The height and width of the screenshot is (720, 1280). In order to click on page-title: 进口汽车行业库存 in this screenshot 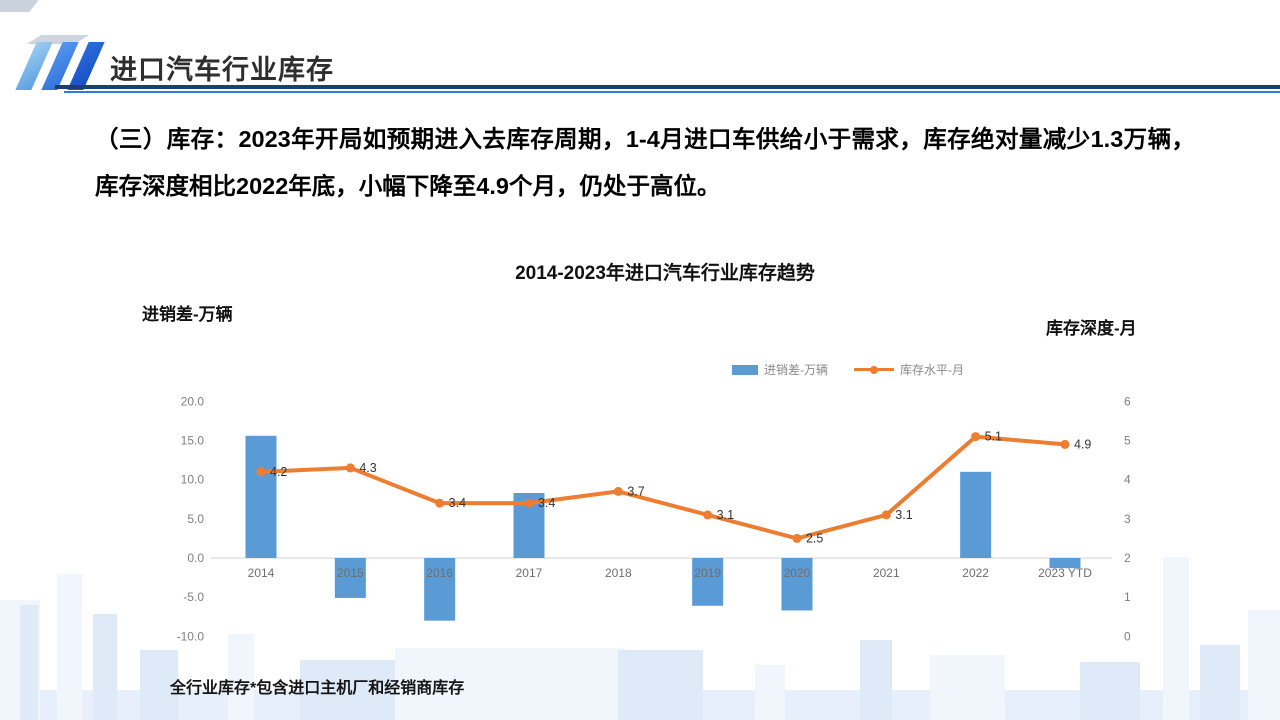, I will do `click(222, 70)`.